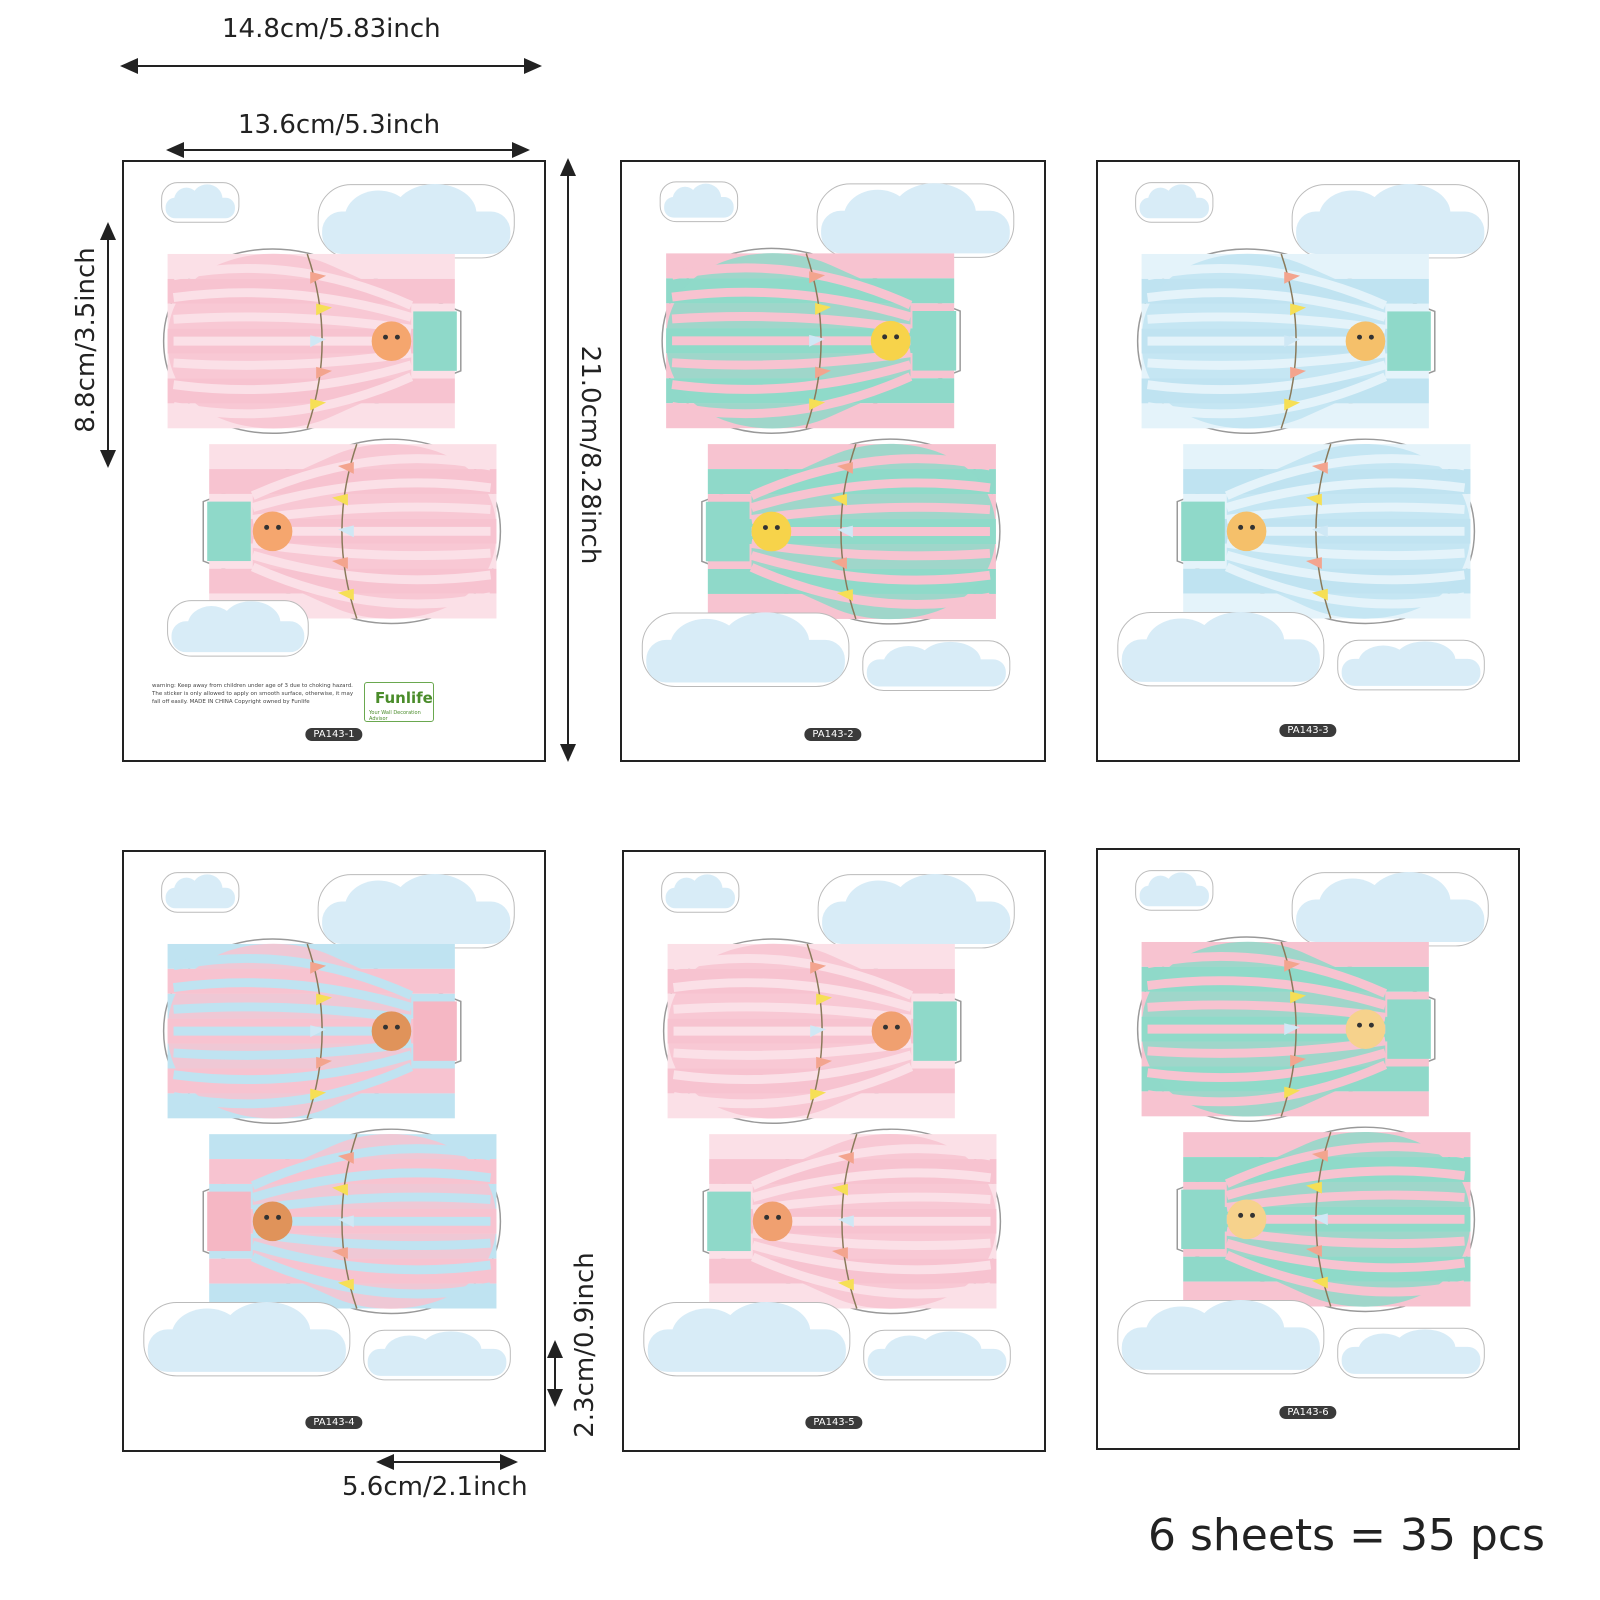  I want to click on lion-icon, so click(1246, 531).